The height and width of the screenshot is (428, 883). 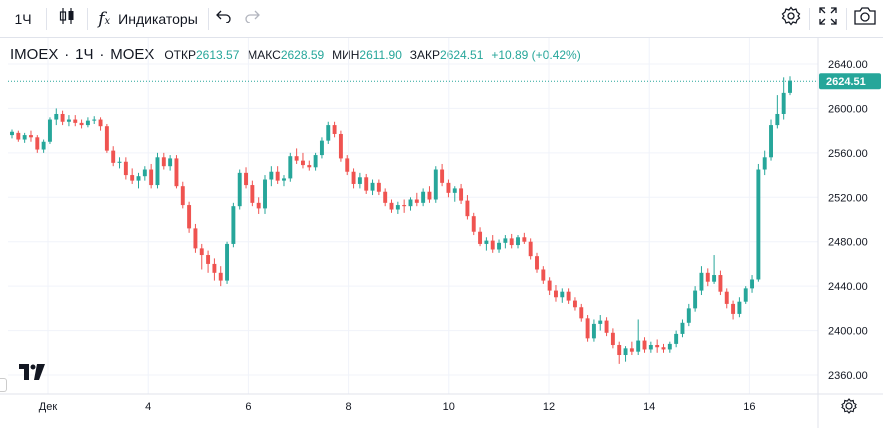 I want to click on interval-button: 1Ч, so click(x=23, y=19).